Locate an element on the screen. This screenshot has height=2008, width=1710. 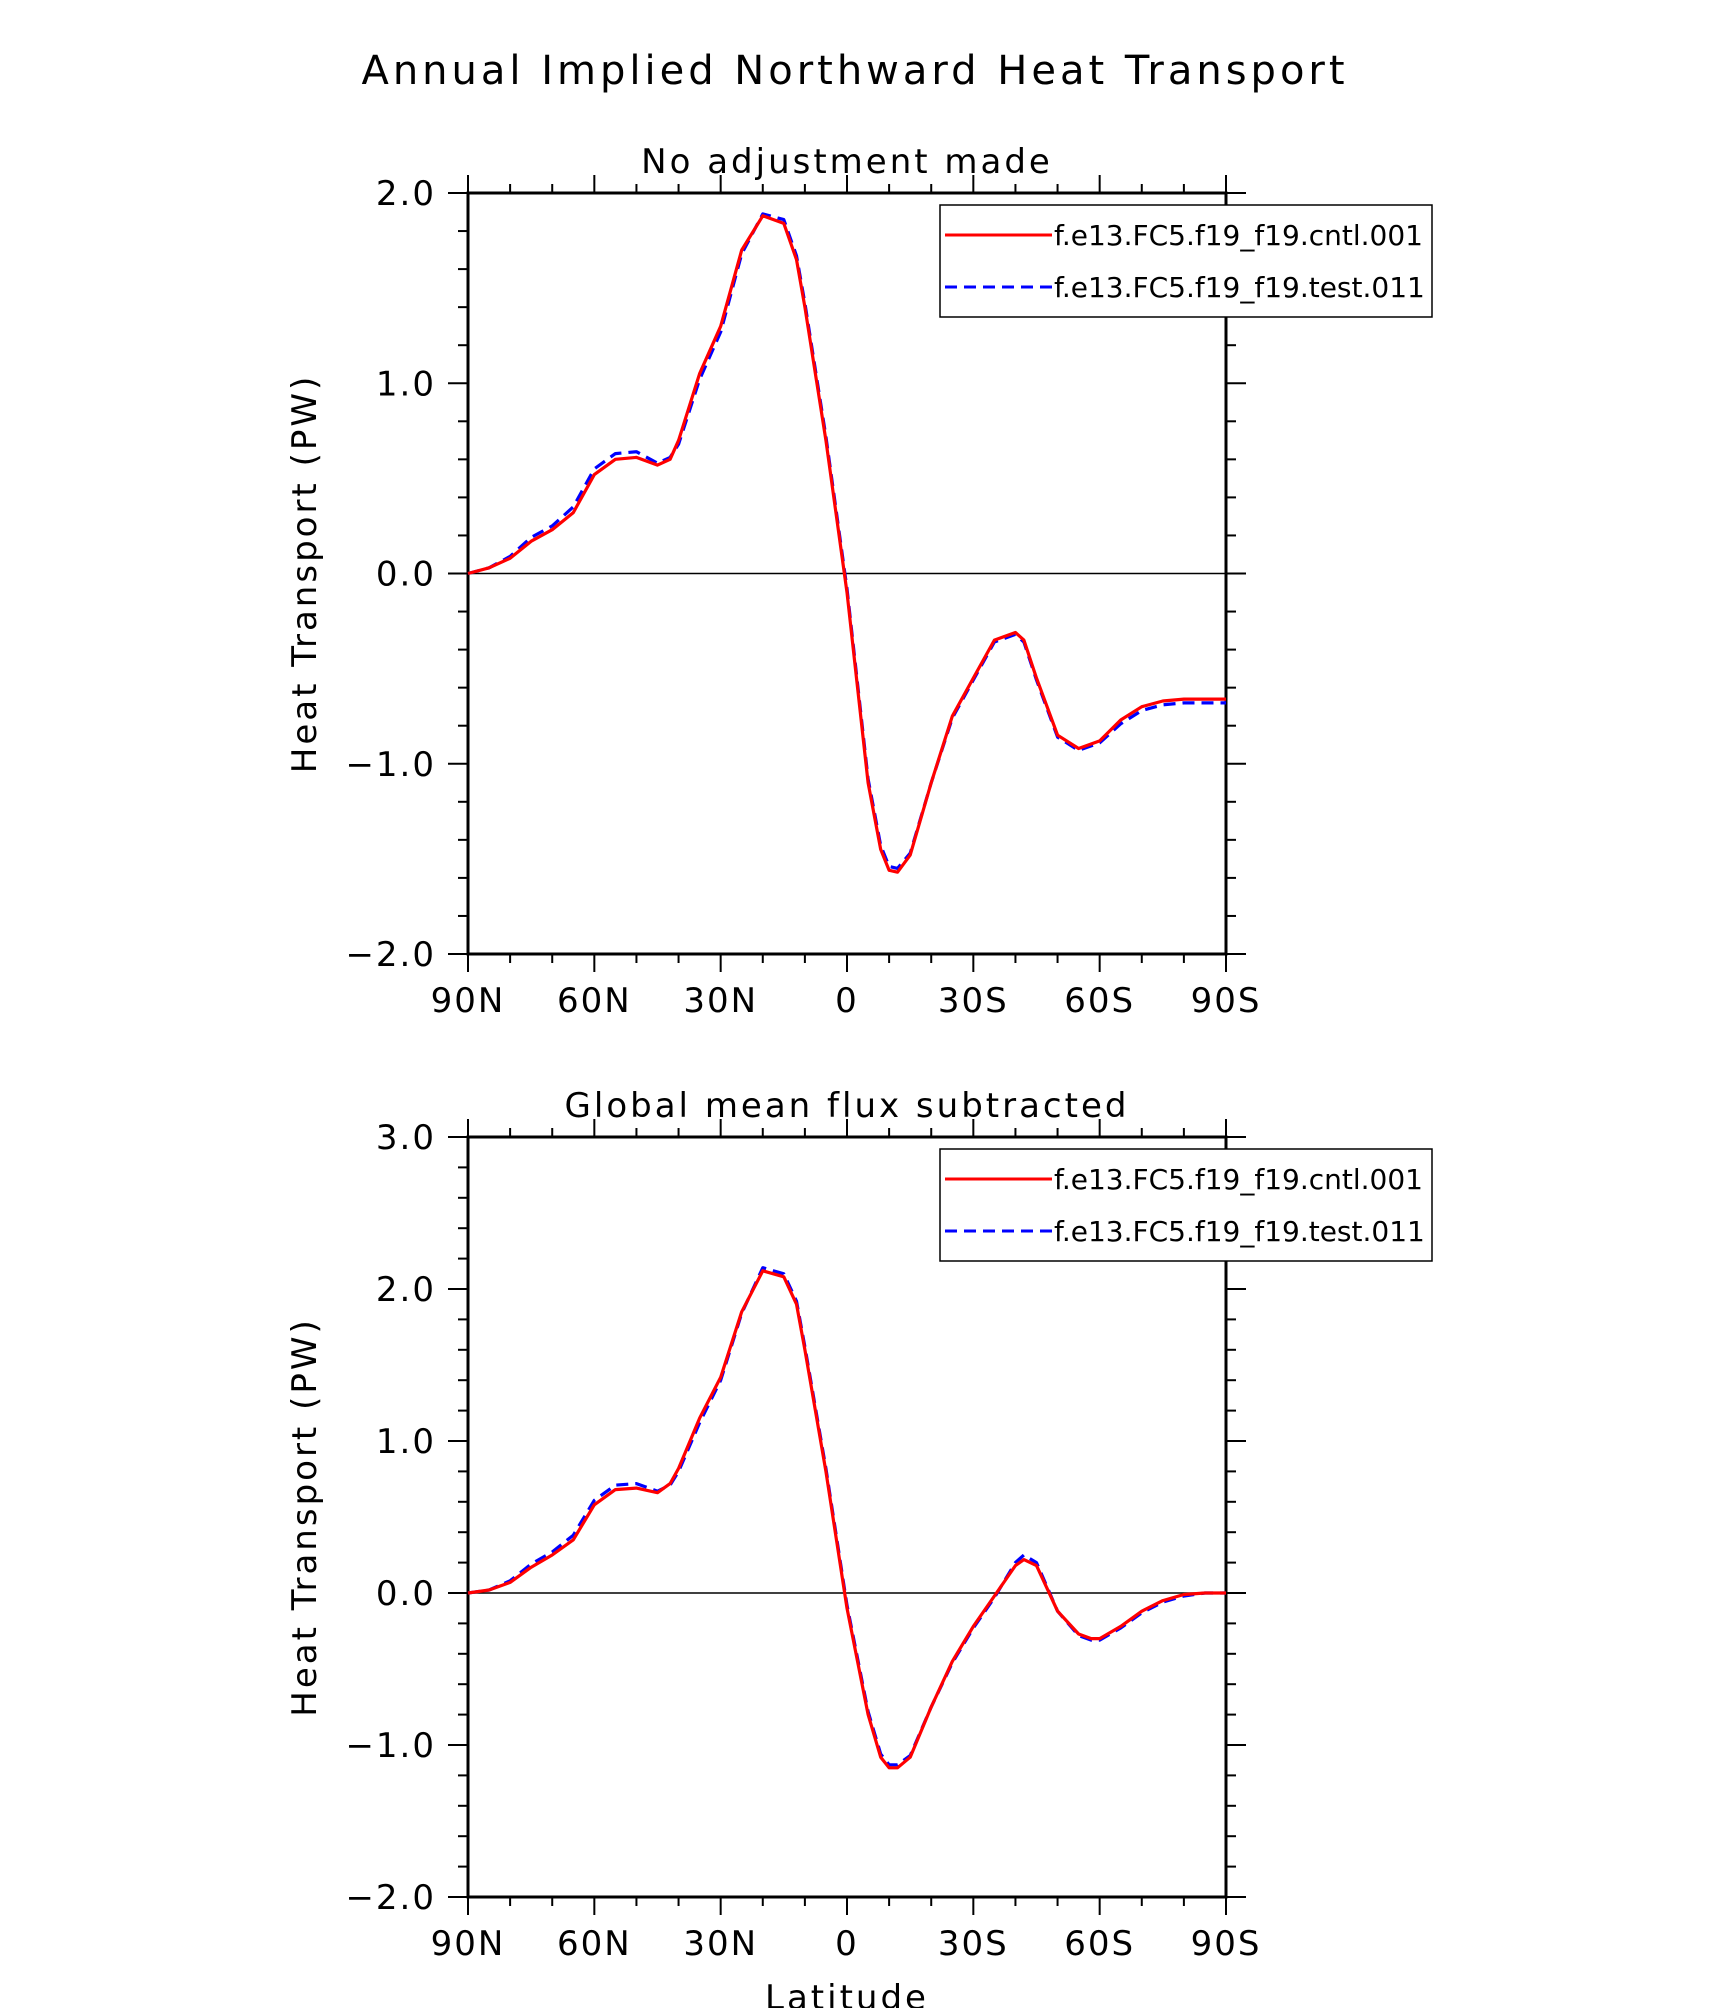
chart-subtitle: No adjustment made is located at coordinates (847, 162).